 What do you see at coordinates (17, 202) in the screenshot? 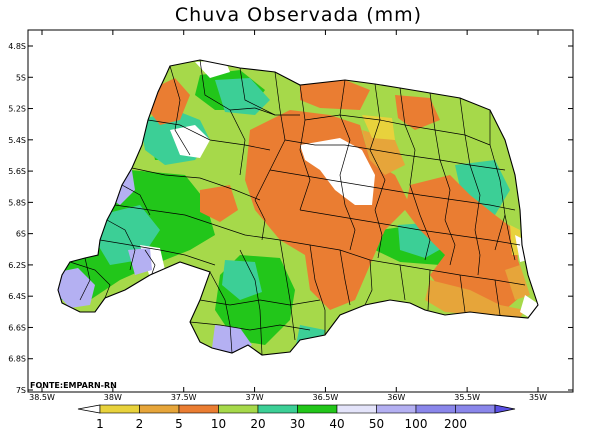
I see `lat-tick-label: 5.8S` at bounding box center [17, 202].